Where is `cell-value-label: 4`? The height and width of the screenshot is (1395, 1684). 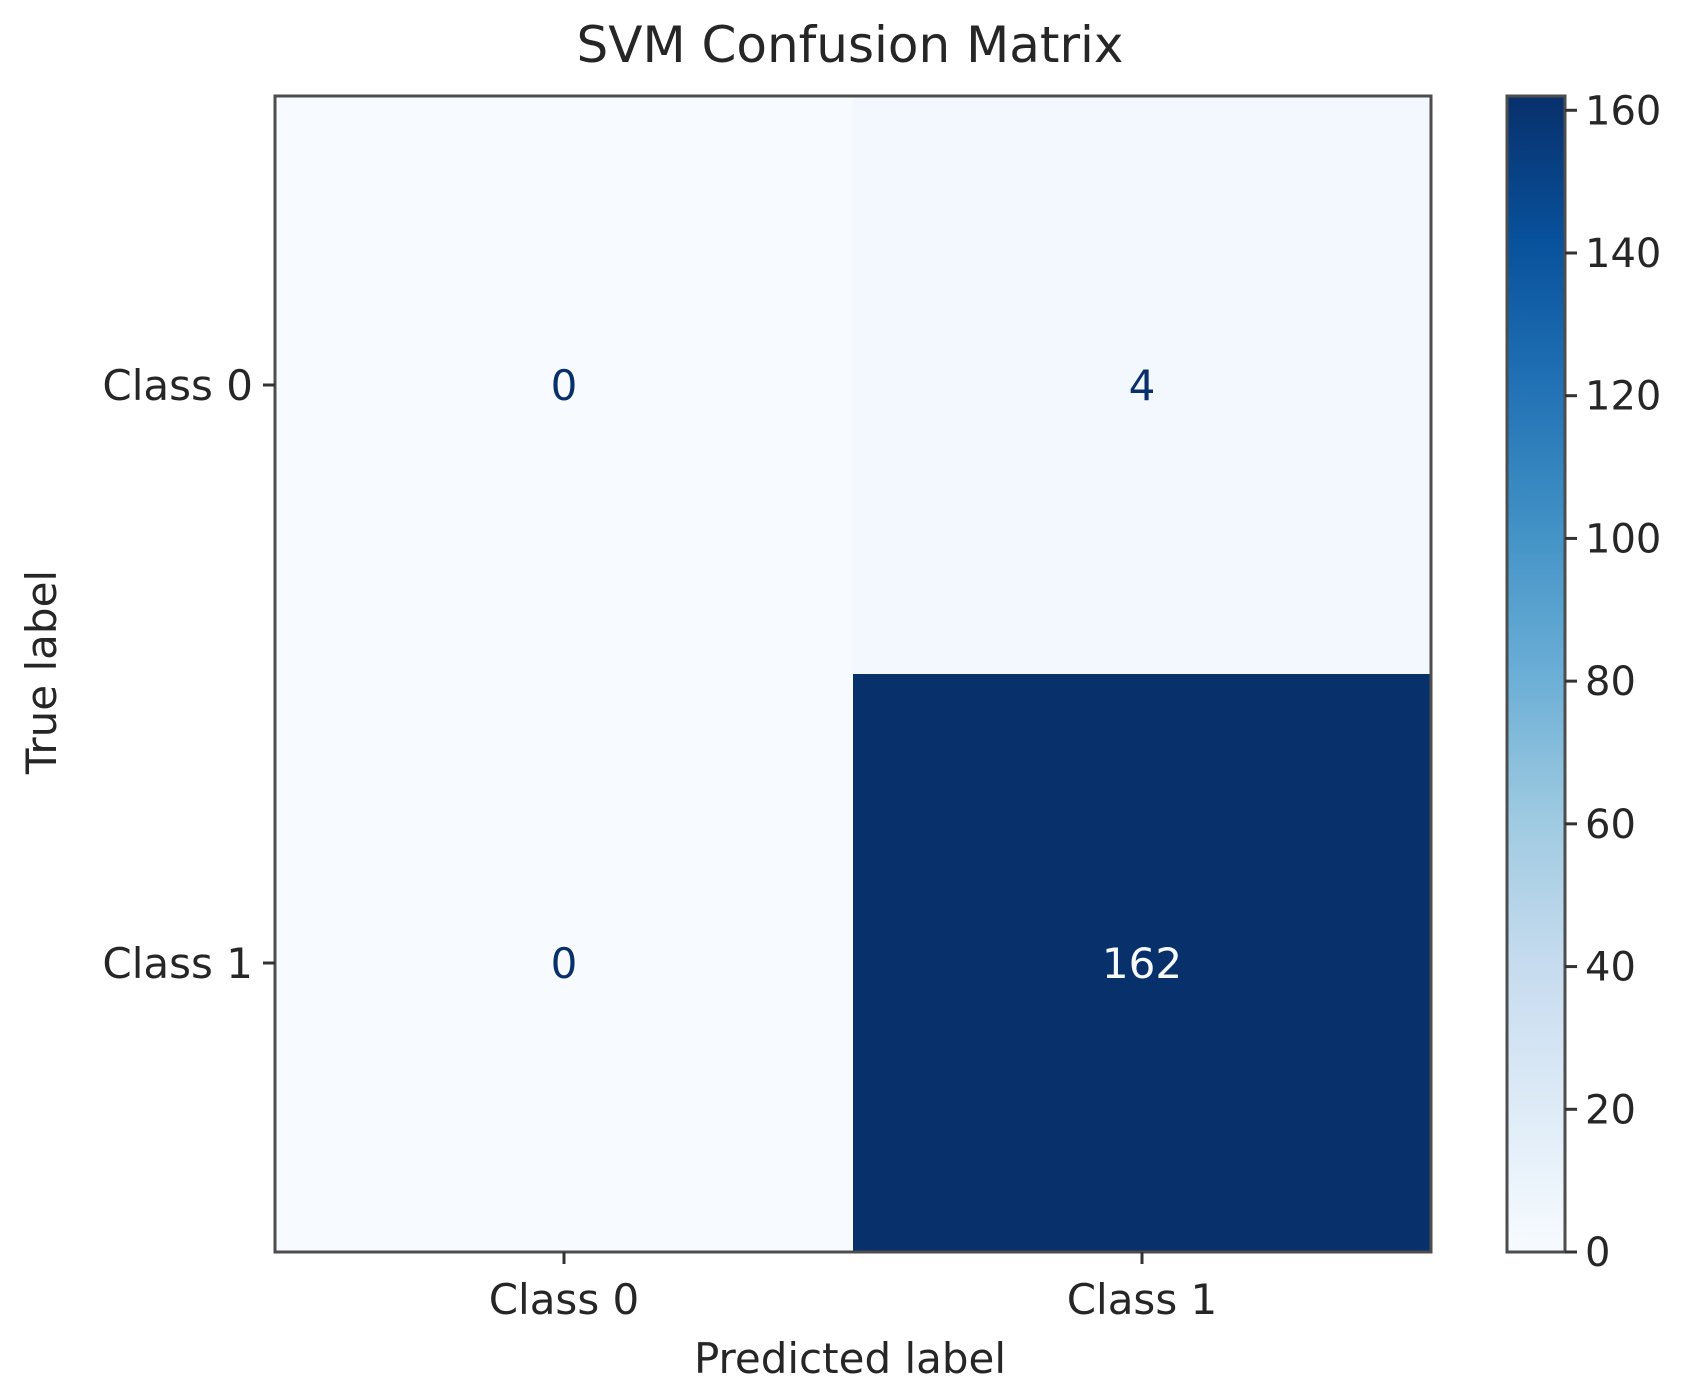
cell-value-label: 4 is located at coordinates (1142, 385).